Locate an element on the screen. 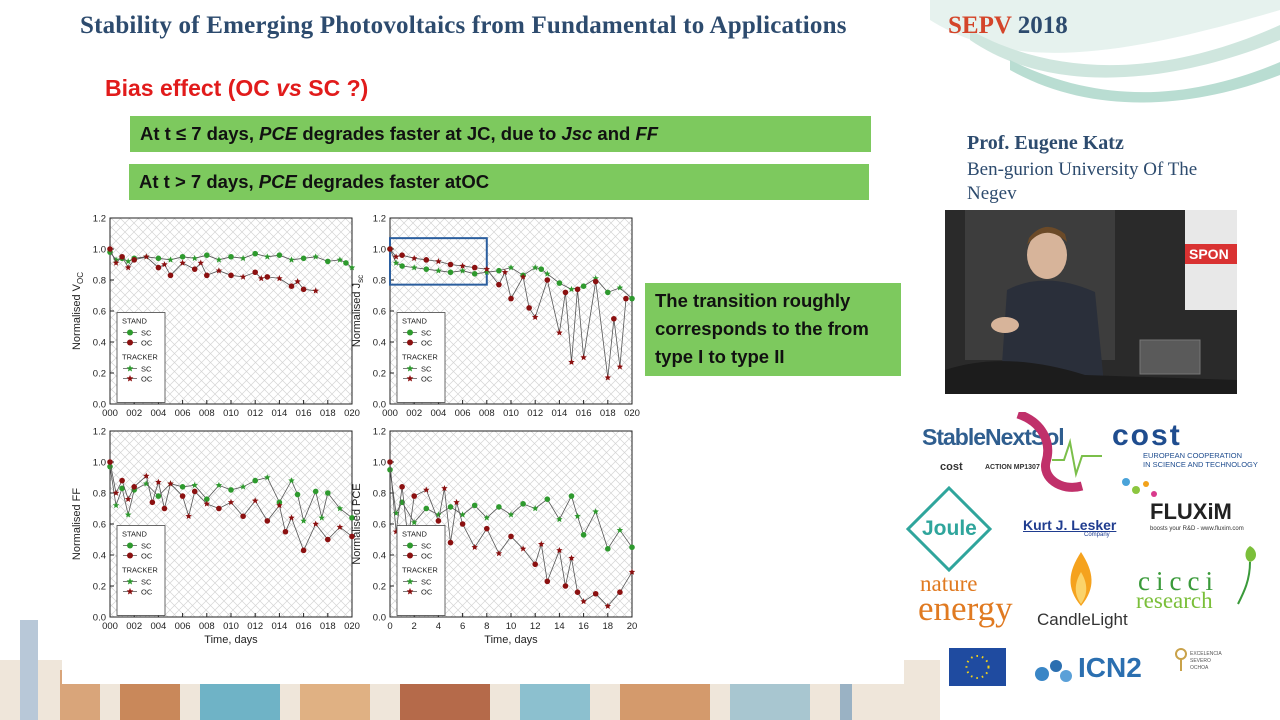  speaker-video: SPON is located at coordinates (1091, 302).